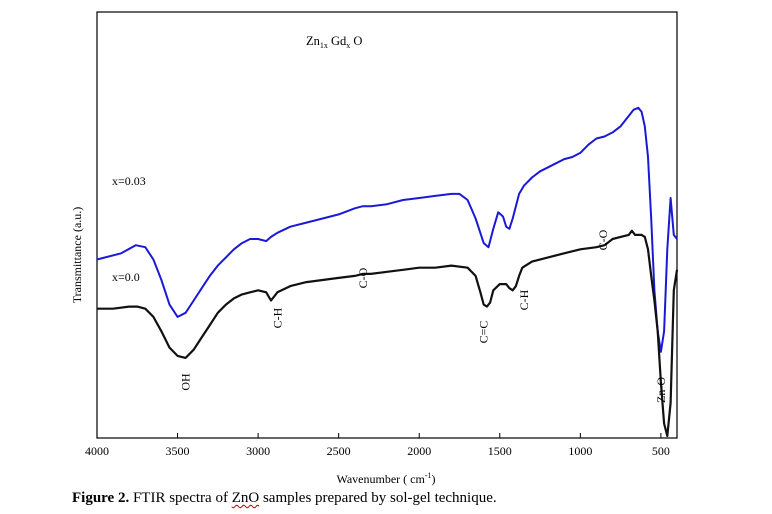  I want to click on series-label-x00: x=0.0, so click(126, 277).